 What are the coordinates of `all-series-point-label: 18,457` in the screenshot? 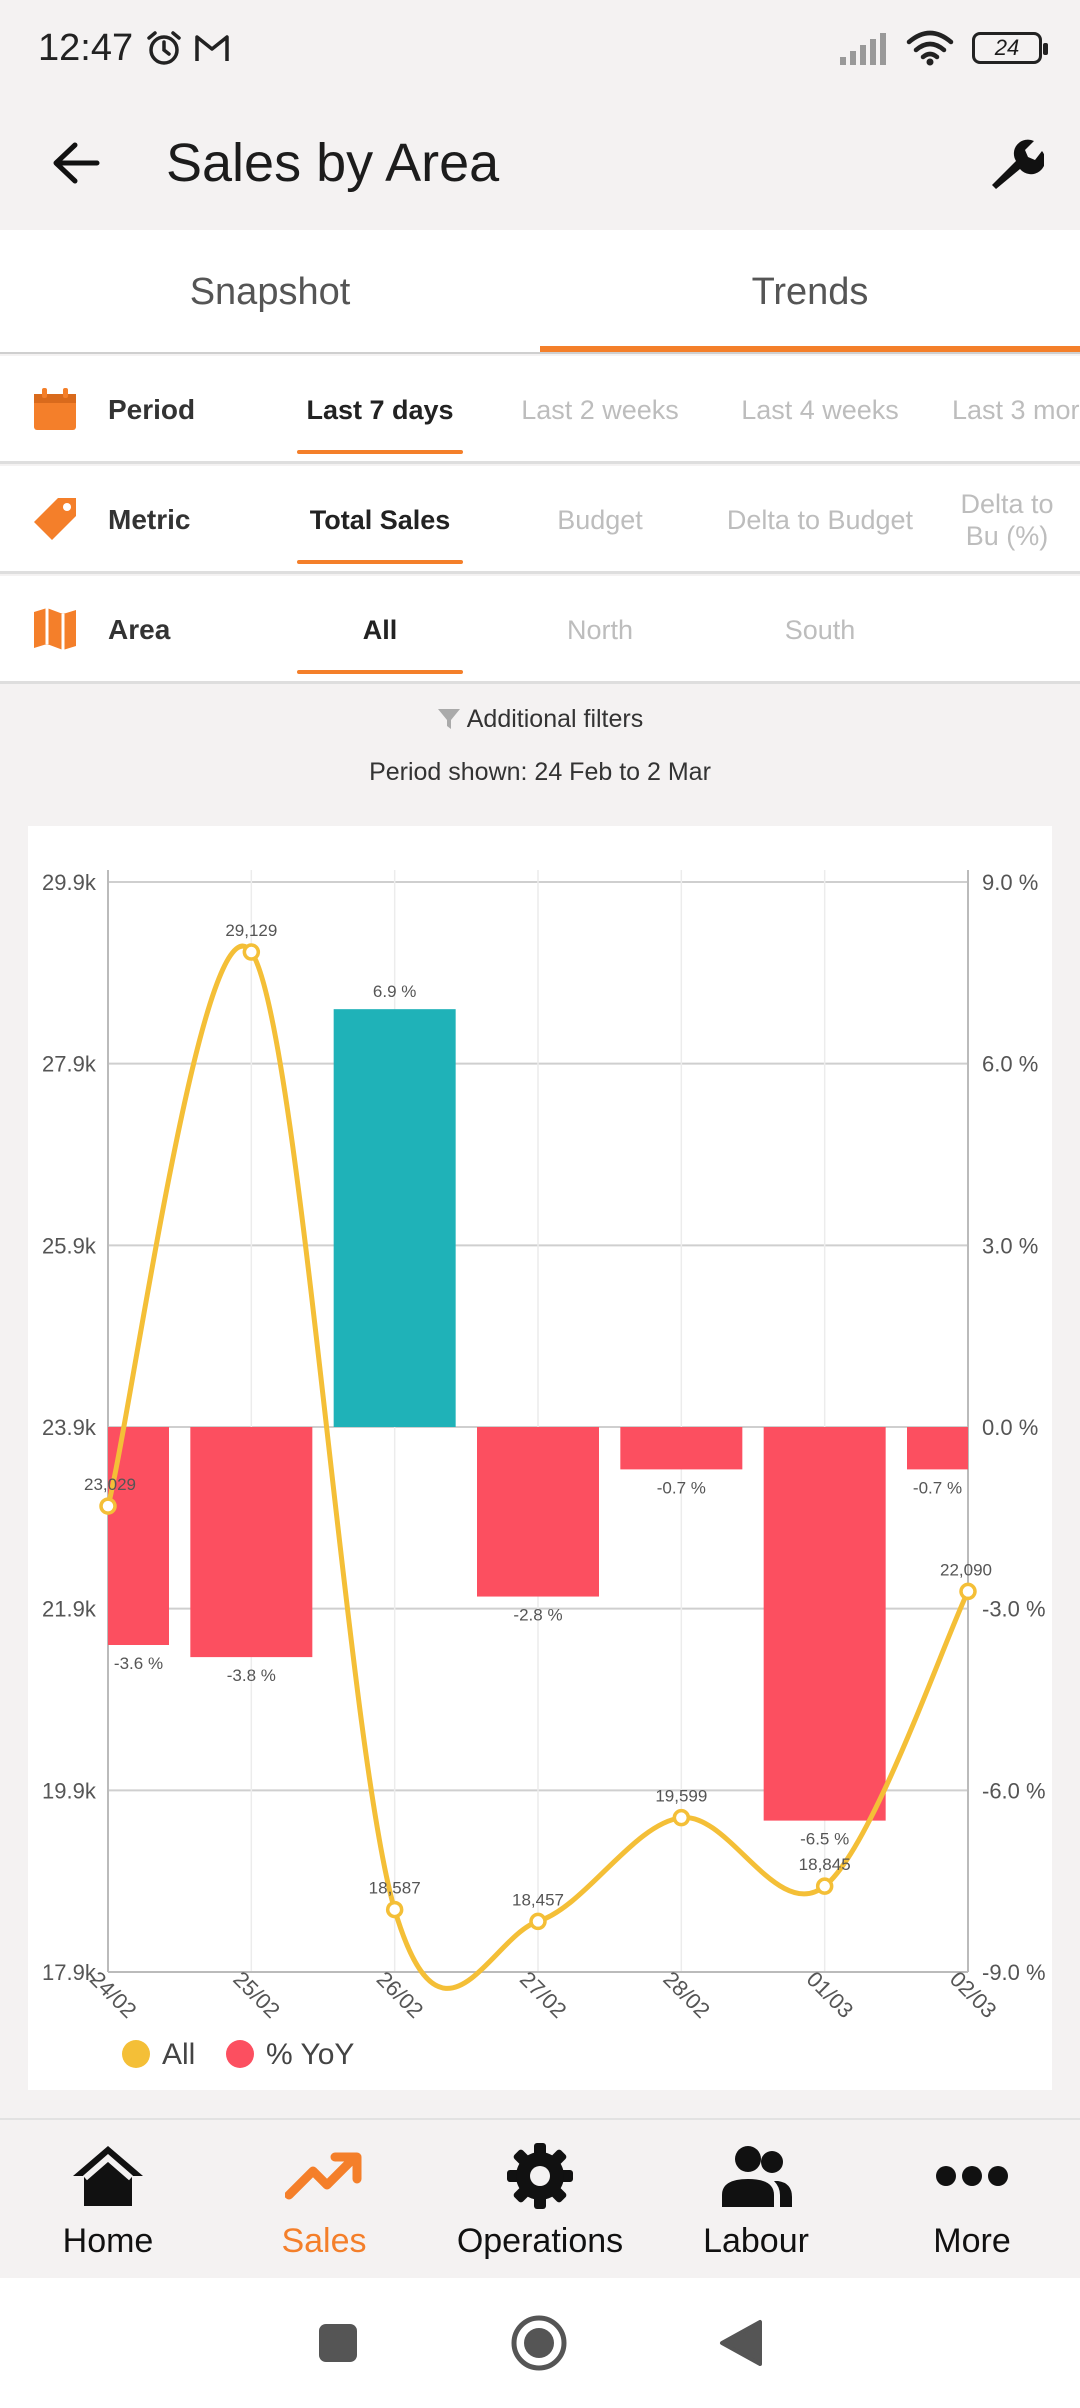 It's located at (538, 1899).